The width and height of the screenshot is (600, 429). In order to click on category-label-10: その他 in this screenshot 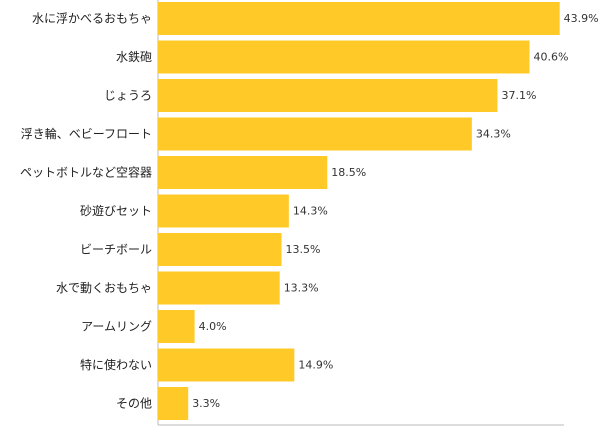, I will do `click(134, 404)`.